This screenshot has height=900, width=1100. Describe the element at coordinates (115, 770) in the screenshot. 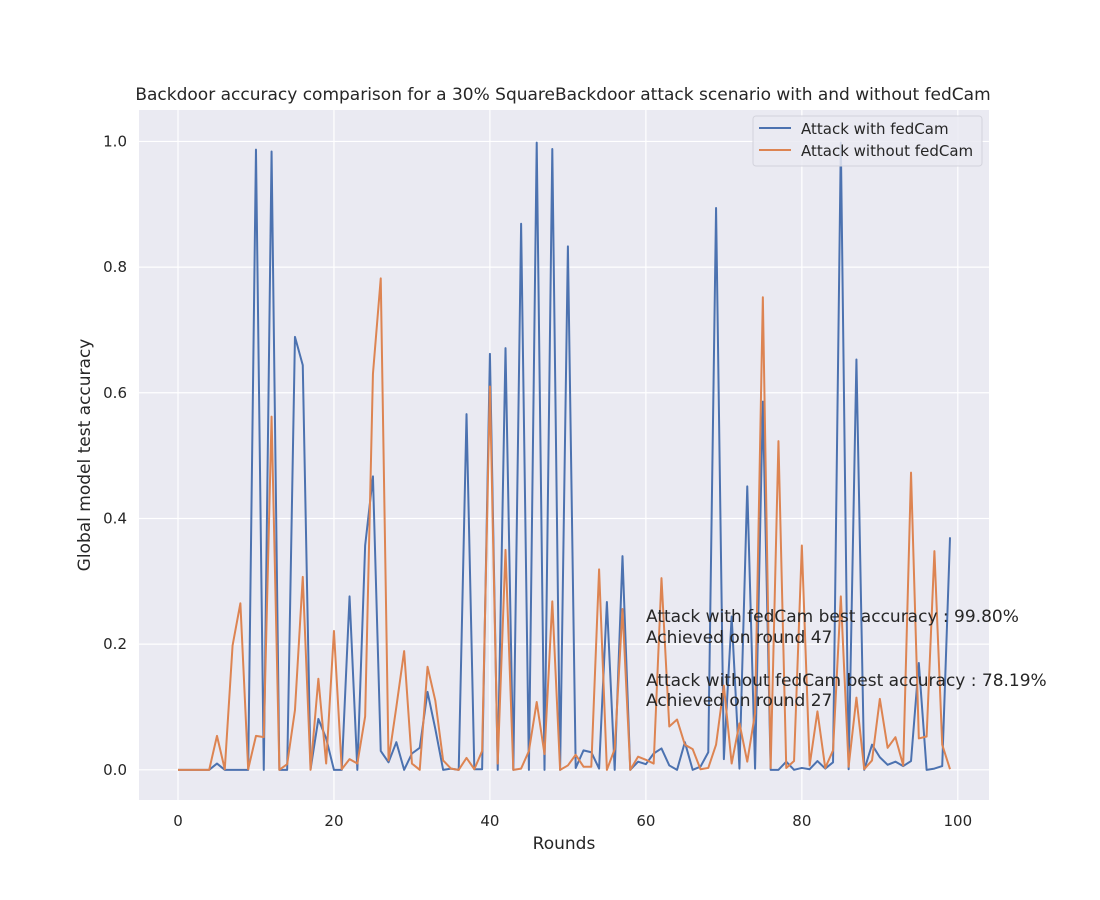

I see `y-tick-label: 0.0` at that location.